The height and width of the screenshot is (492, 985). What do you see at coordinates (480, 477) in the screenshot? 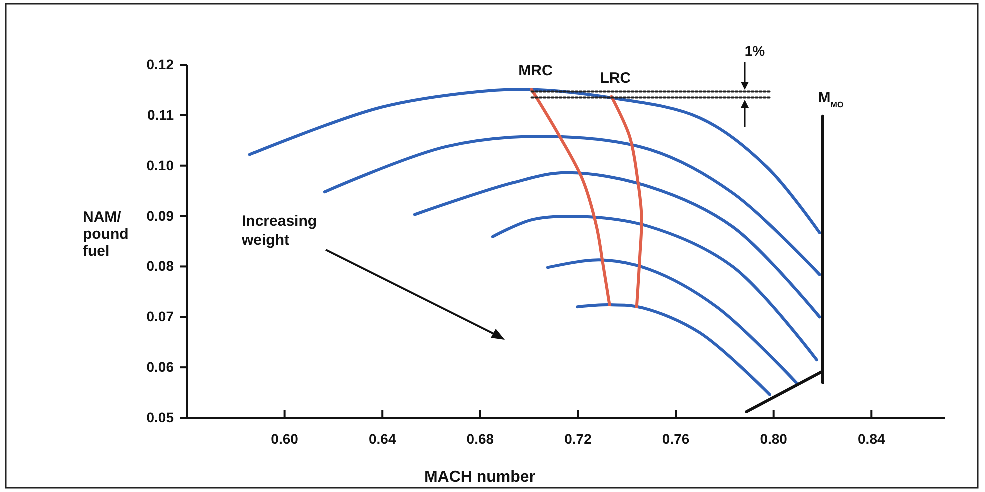
I see `x-axis-title: MACH number` at bounding box center [480, 477].